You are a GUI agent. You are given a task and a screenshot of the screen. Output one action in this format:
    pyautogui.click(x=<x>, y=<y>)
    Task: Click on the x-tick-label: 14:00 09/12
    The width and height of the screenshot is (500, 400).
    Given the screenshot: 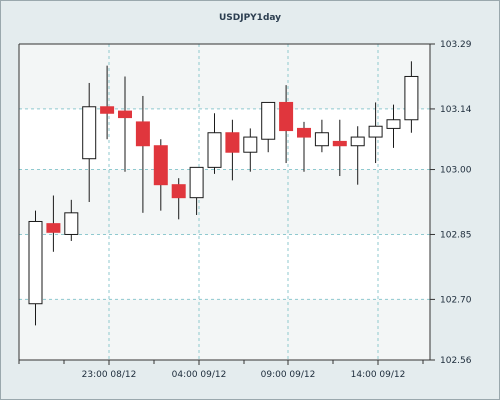 What is the action you would take?
    pyautogui.click(x=378, y=375)
    